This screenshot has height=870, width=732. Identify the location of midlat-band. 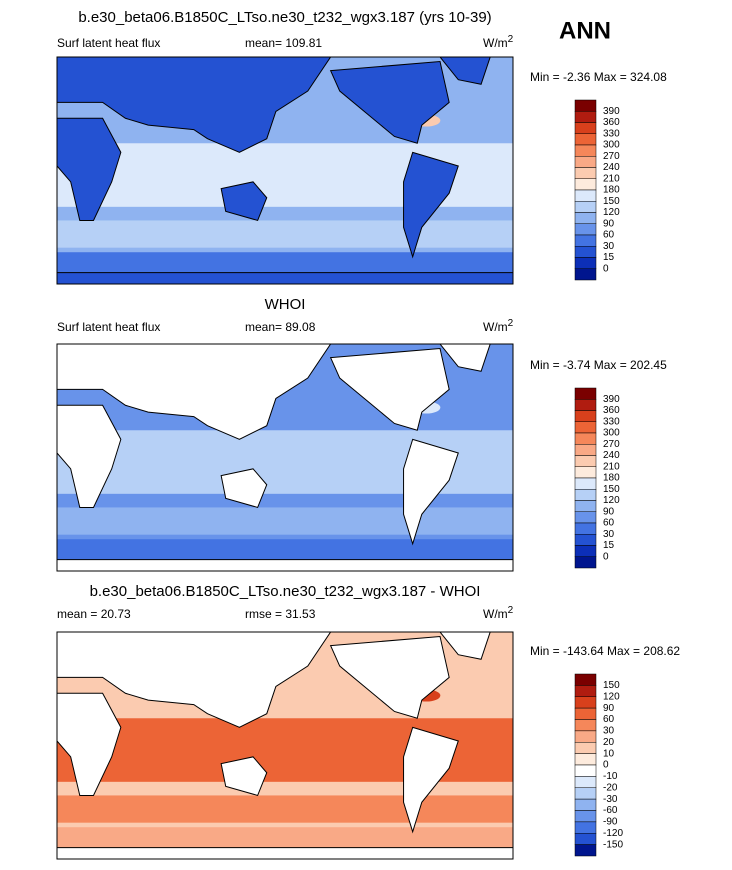
(285, 809).